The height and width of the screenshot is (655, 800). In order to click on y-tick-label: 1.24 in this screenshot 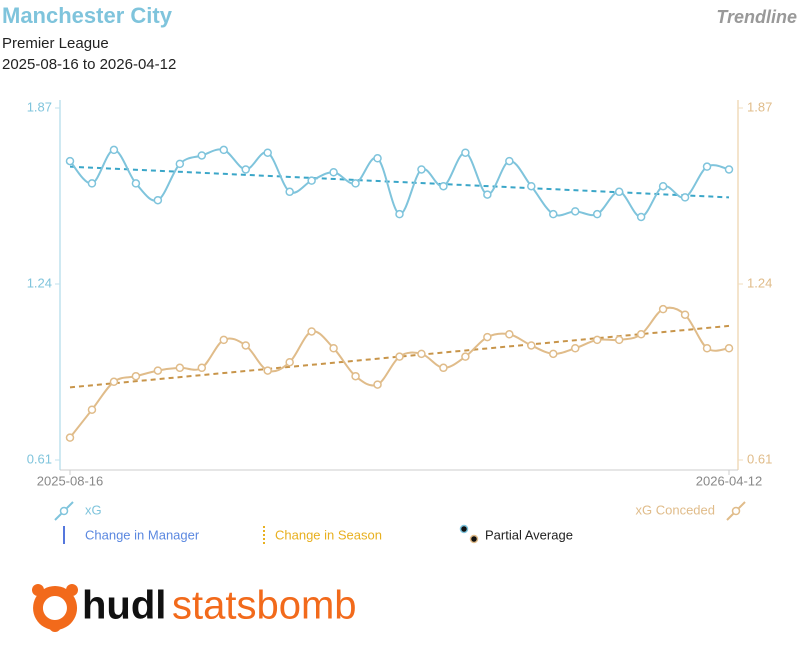, I will do `click(39, 282)`.